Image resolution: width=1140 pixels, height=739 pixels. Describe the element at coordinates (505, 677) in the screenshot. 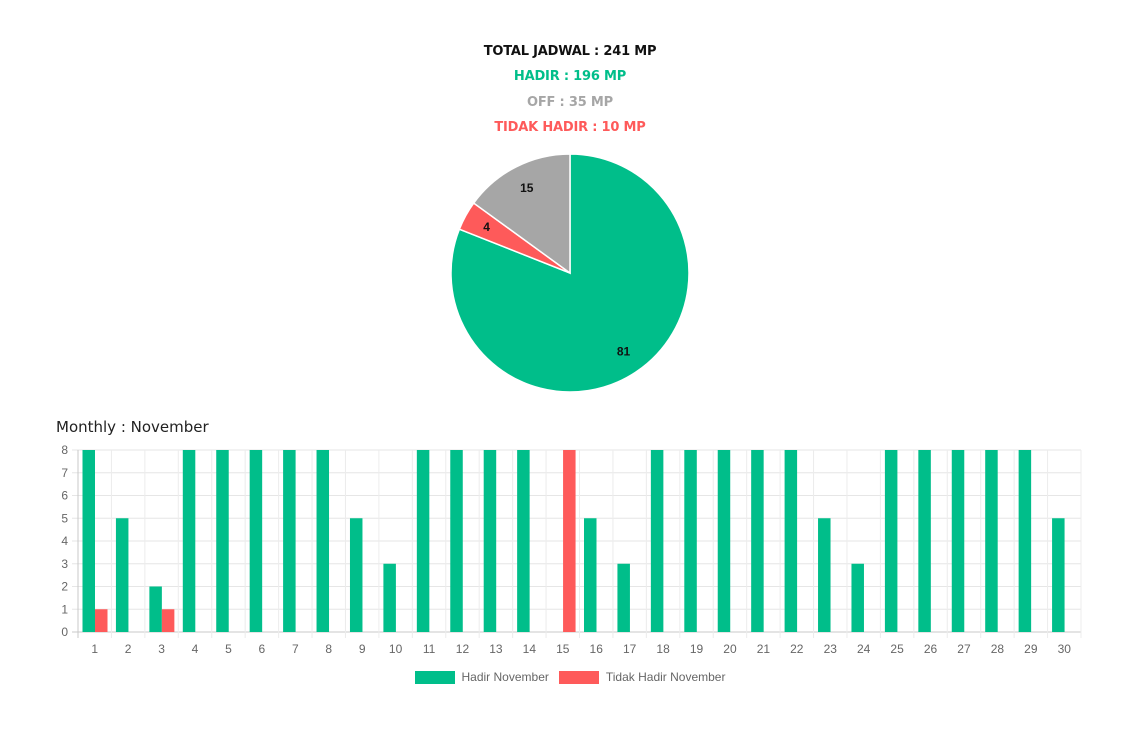

I see `legend-label-hadir: Hadir November` at that location.